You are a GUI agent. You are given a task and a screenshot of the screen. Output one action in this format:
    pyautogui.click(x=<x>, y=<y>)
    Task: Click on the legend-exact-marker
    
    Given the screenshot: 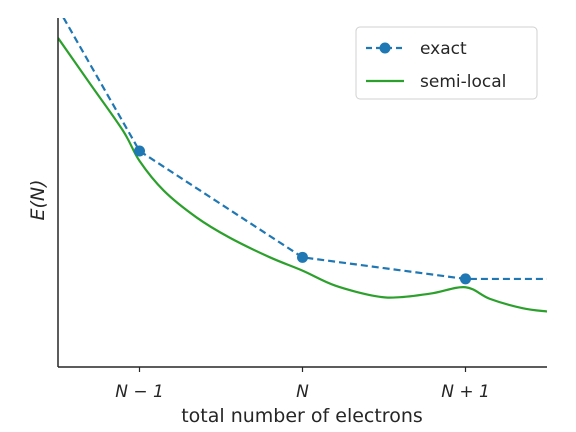 What is the action you would take?
    pyautogui.click(x=385, y=48)
    